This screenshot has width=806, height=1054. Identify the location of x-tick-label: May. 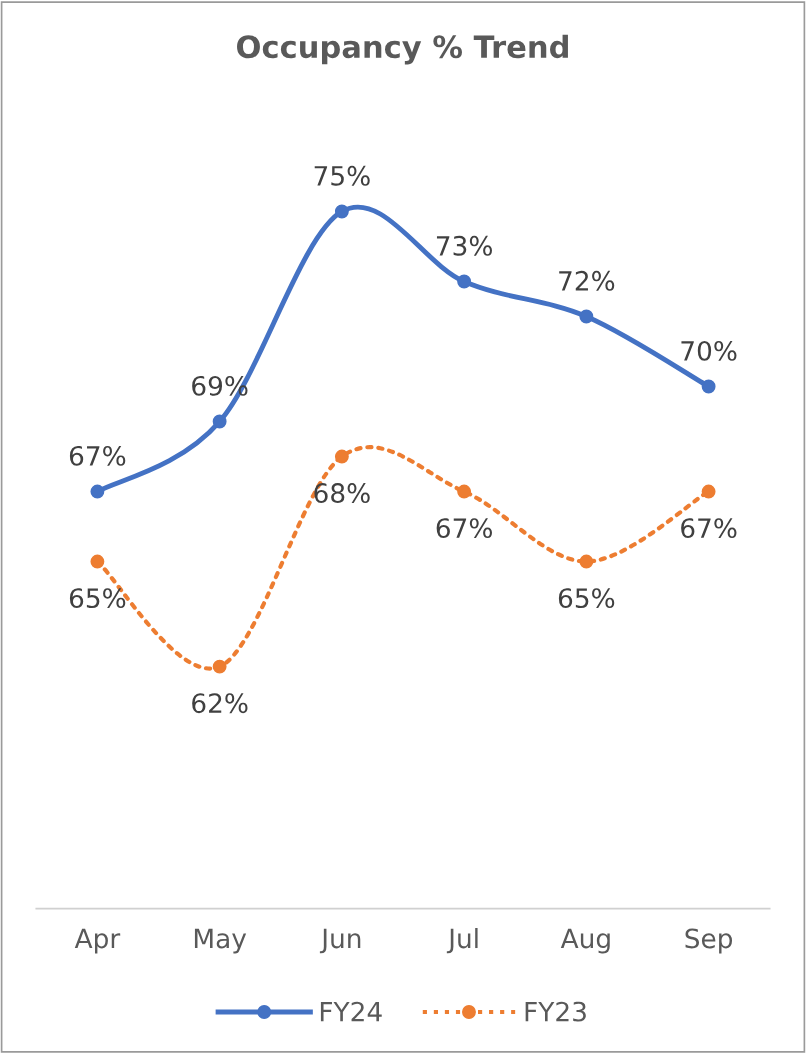
(220, 941).